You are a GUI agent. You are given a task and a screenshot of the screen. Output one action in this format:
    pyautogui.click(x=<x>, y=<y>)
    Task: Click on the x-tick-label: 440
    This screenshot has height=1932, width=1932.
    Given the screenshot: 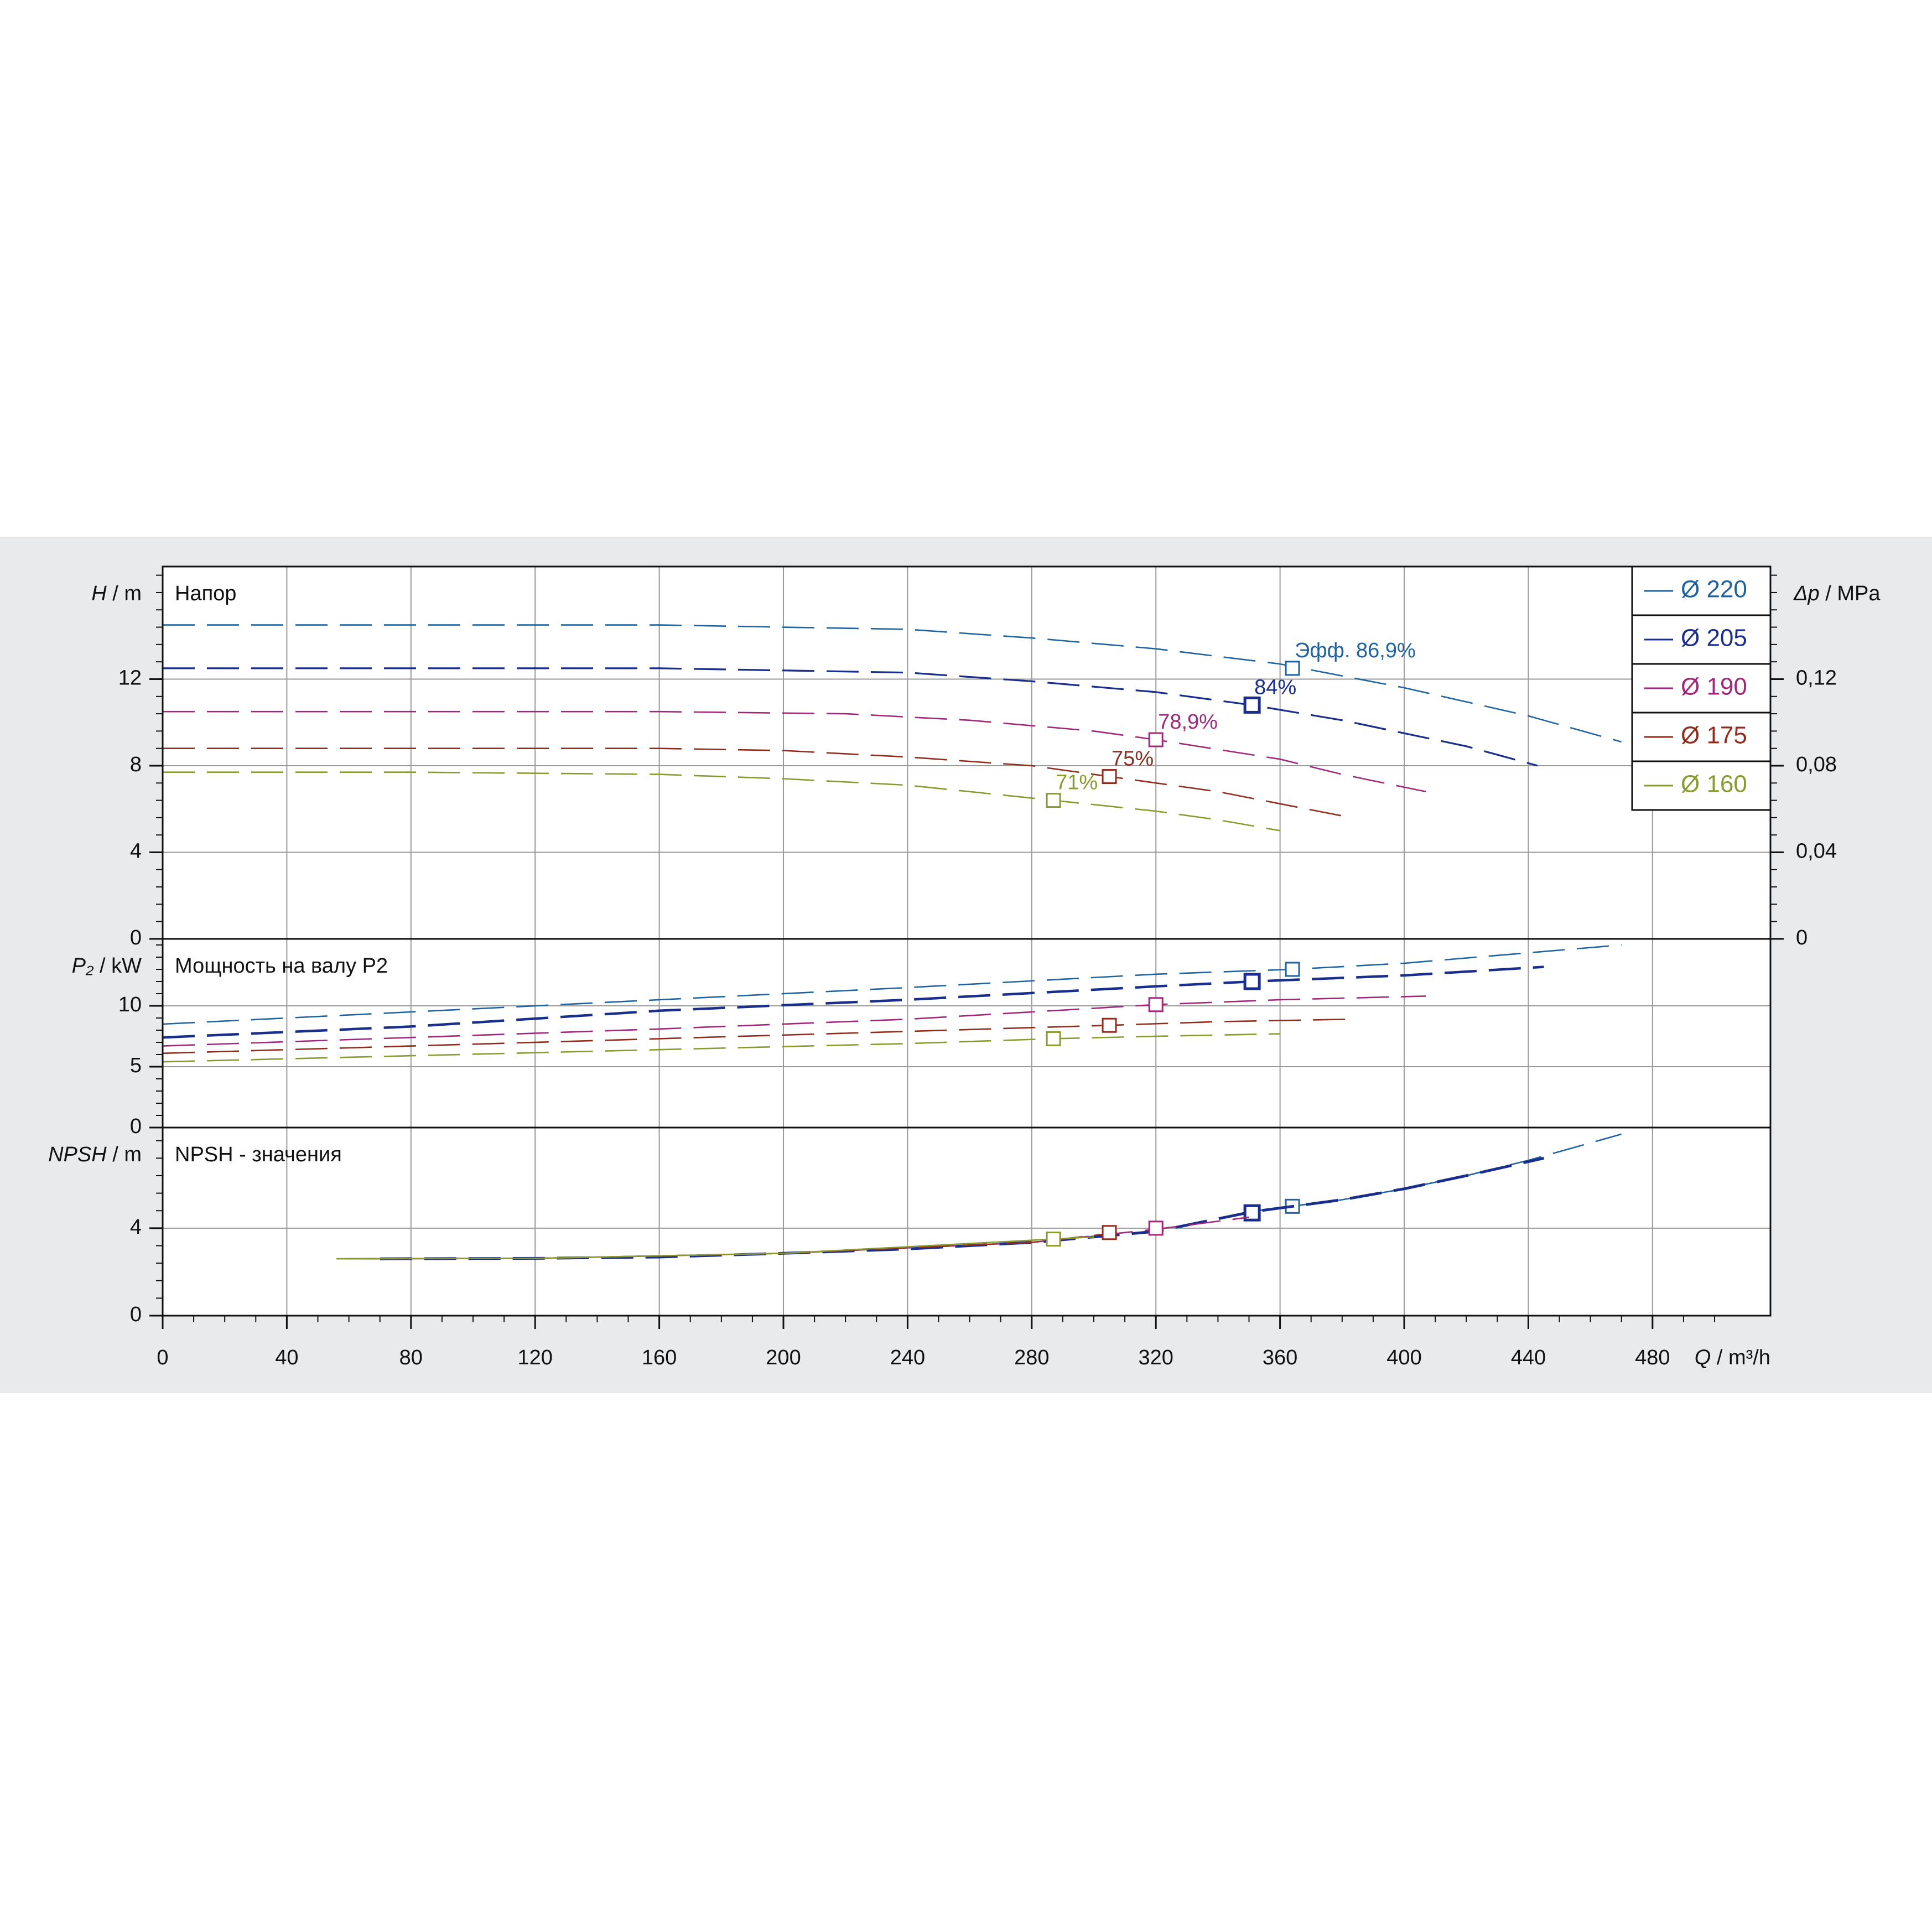 What is the action you would take?
    pyautogui.click(x=1528, y=1357)
    